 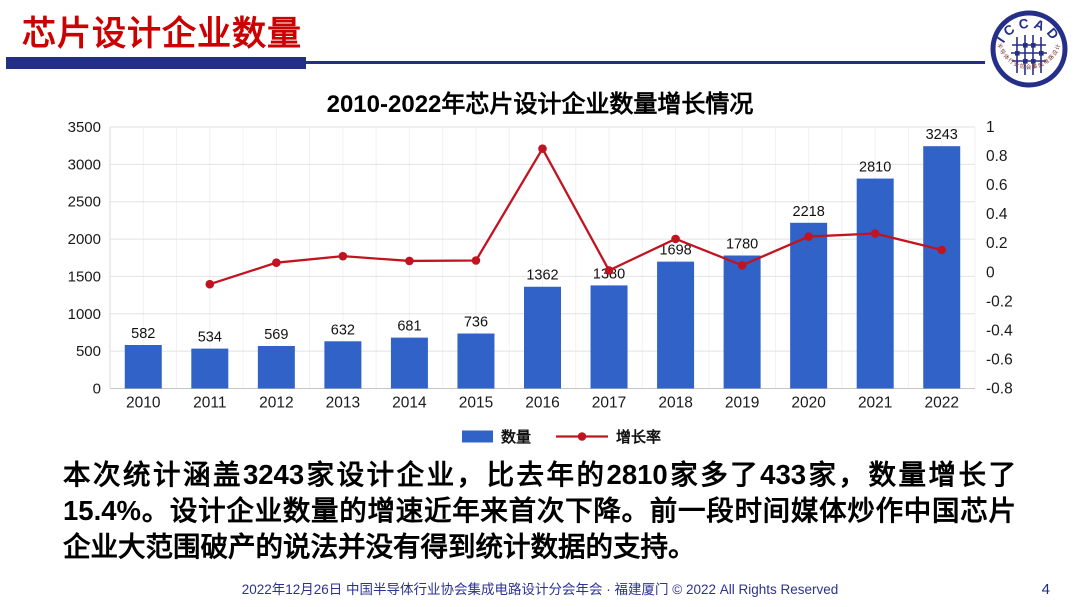 I want to click on title-underline-thick, so click(x=156, y=63).